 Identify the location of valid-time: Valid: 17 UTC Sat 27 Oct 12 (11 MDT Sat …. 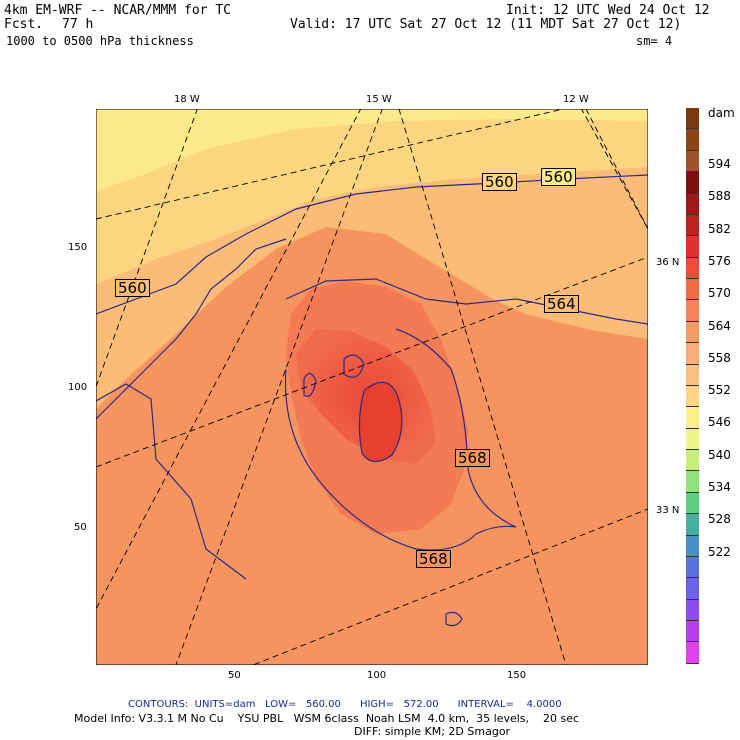
(486, 24).